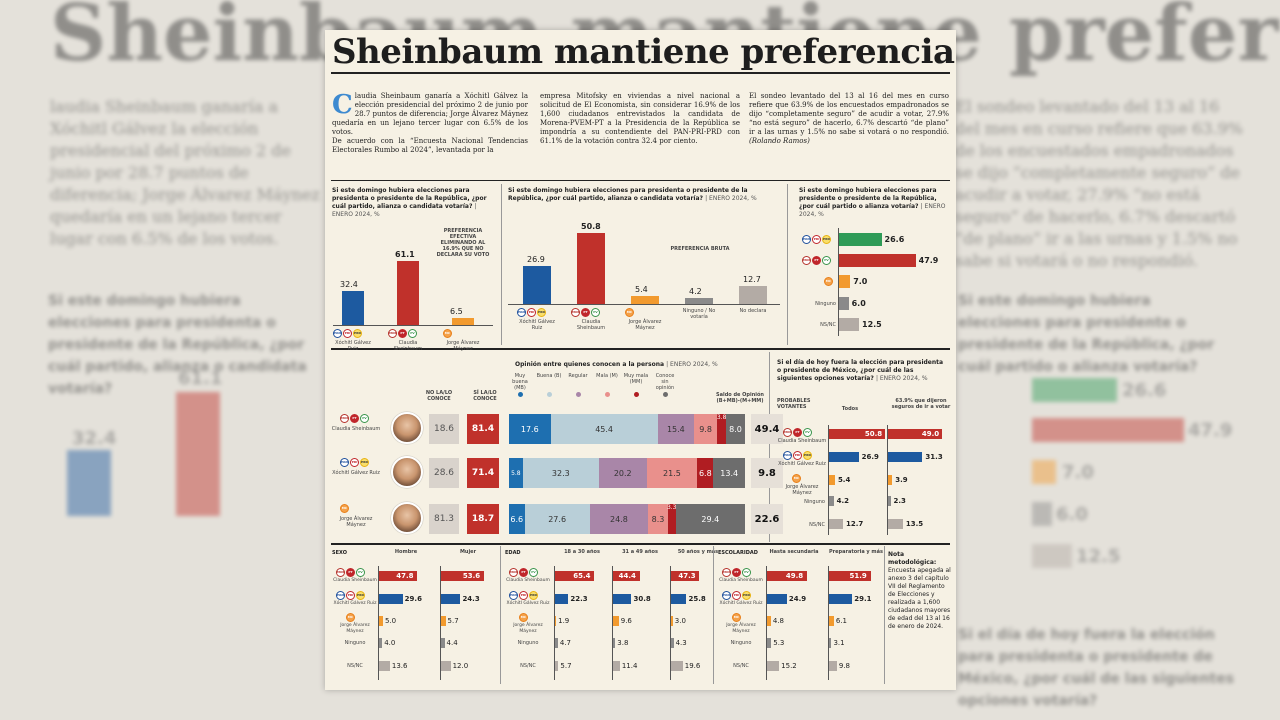 The image size is (1280, 720). I want to click on background-bar-fxm, so click(1074, 390).